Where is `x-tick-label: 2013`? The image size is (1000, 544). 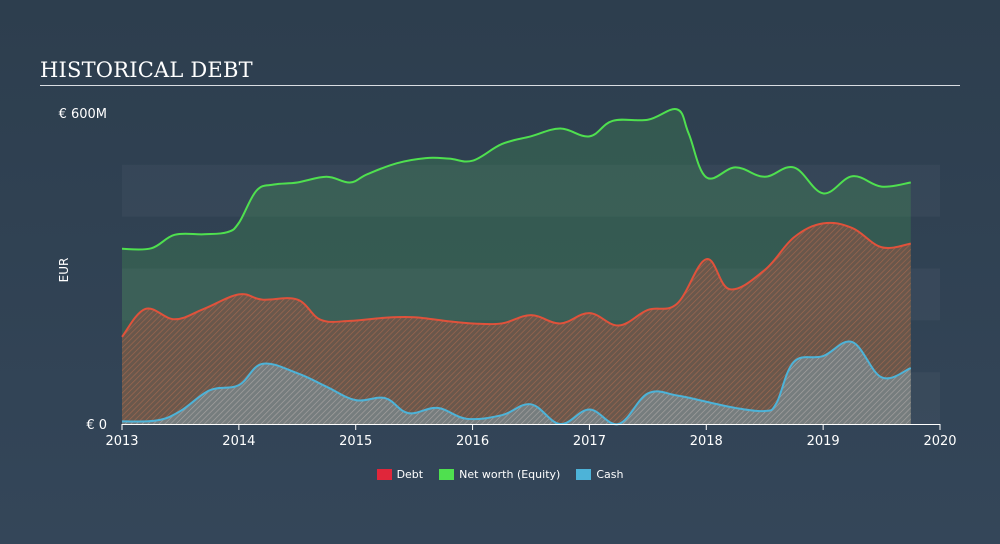
x-tick-label: 2013 is located at coordinates (121, 441).